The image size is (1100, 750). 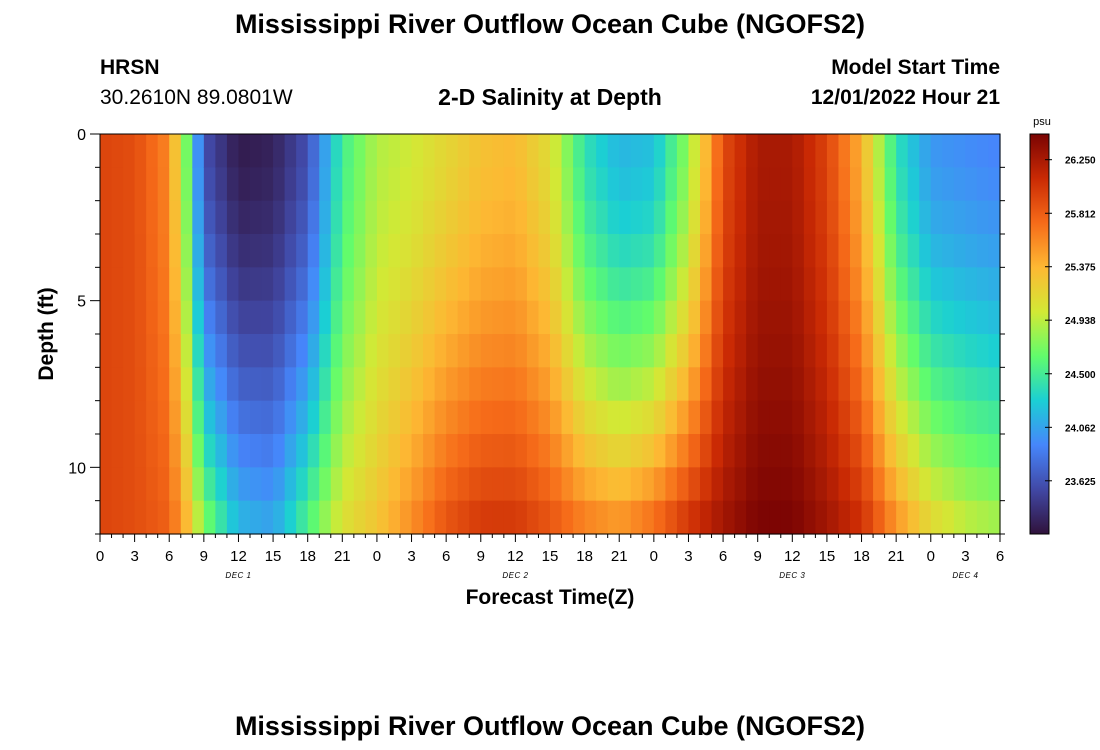 What do you see at coordinates (411, 556) in the screenshot?
I see `x-tick-label: 3` at bounding box center [411, 556].